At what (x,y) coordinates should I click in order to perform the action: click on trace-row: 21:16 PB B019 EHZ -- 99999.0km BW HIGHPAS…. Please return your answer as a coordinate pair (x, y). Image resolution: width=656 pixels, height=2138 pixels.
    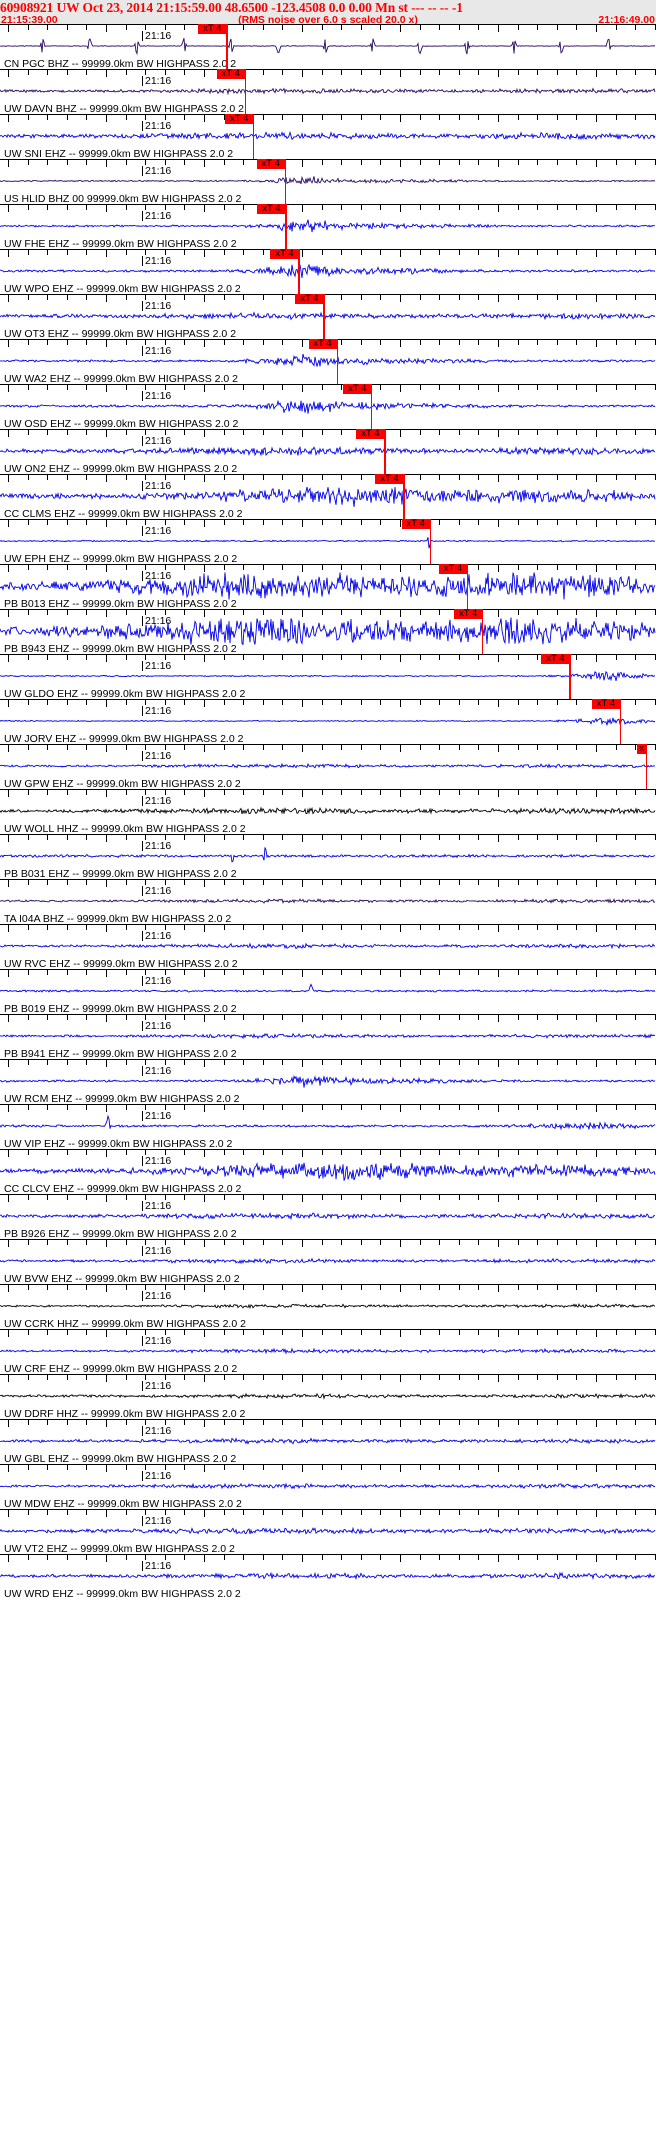
    Looking at the image, I should click on (328, 992).